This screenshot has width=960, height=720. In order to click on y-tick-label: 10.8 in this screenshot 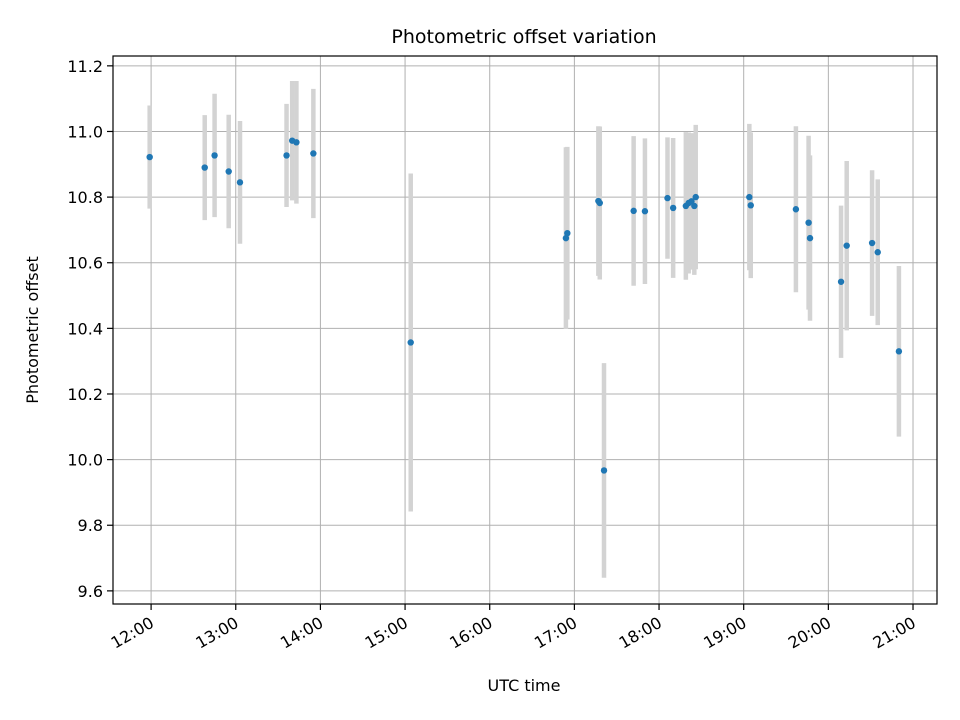, I will do `click(85, 197)`.